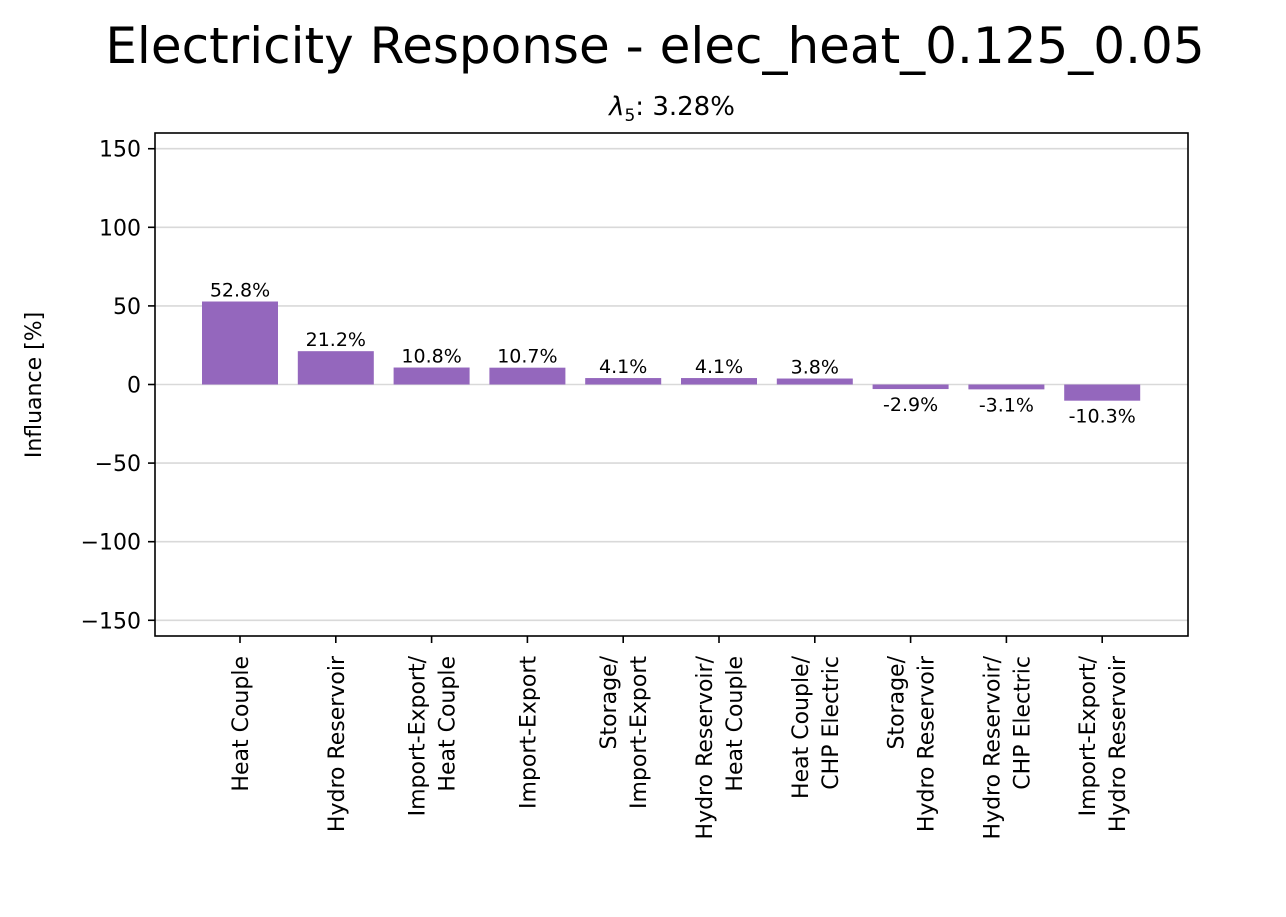 This screenshot has height=917, width=1286. What do you see at coordinates (118, 464) in the screenshot?
I see `y-tick-label: −50` at bounding box center [118, 464].